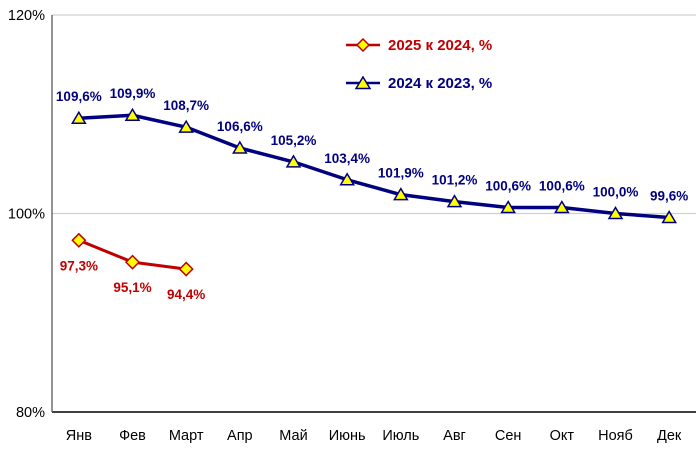  I want to click on data-label: 101,2%, so click(455, 180).